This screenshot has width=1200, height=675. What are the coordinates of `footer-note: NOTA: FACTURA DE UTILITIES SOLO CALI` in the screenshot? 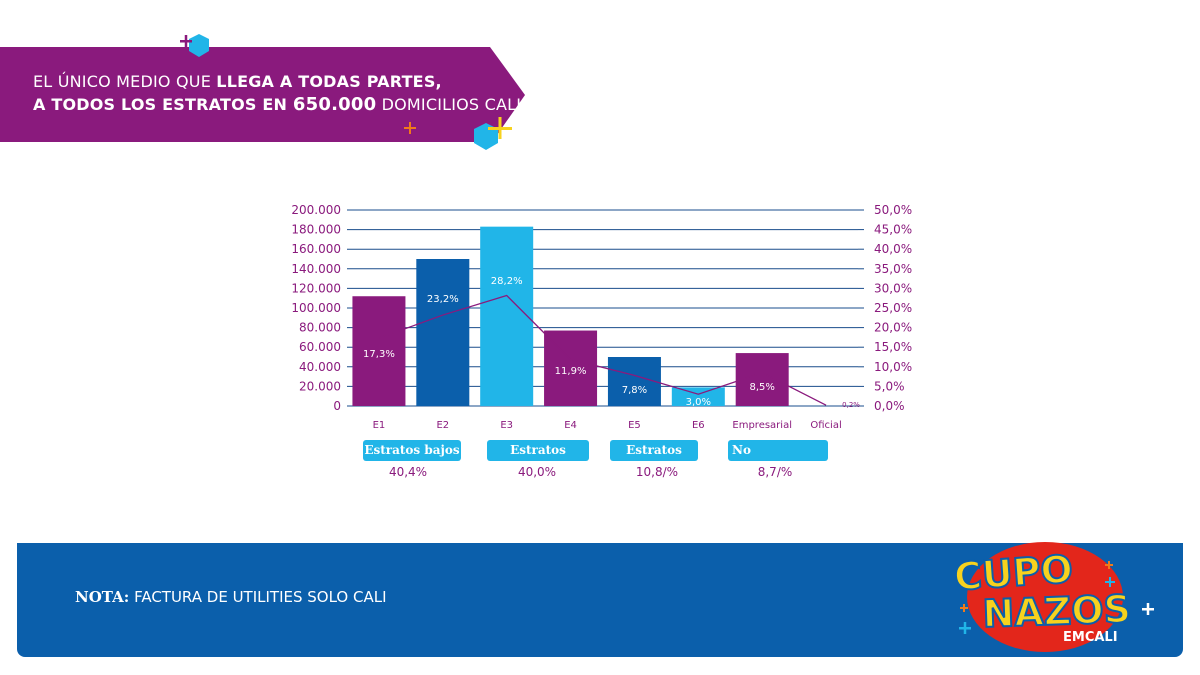 It's located at (231, 597).